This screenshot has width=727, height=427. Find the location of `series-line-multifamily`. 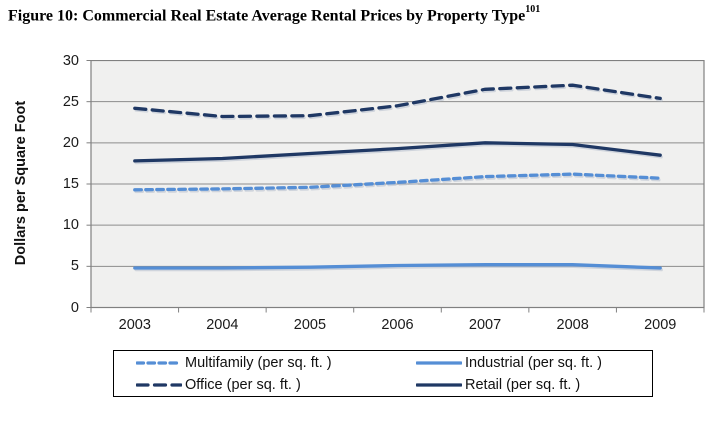

series-line-multifamily is located at coordinates (397, 182).